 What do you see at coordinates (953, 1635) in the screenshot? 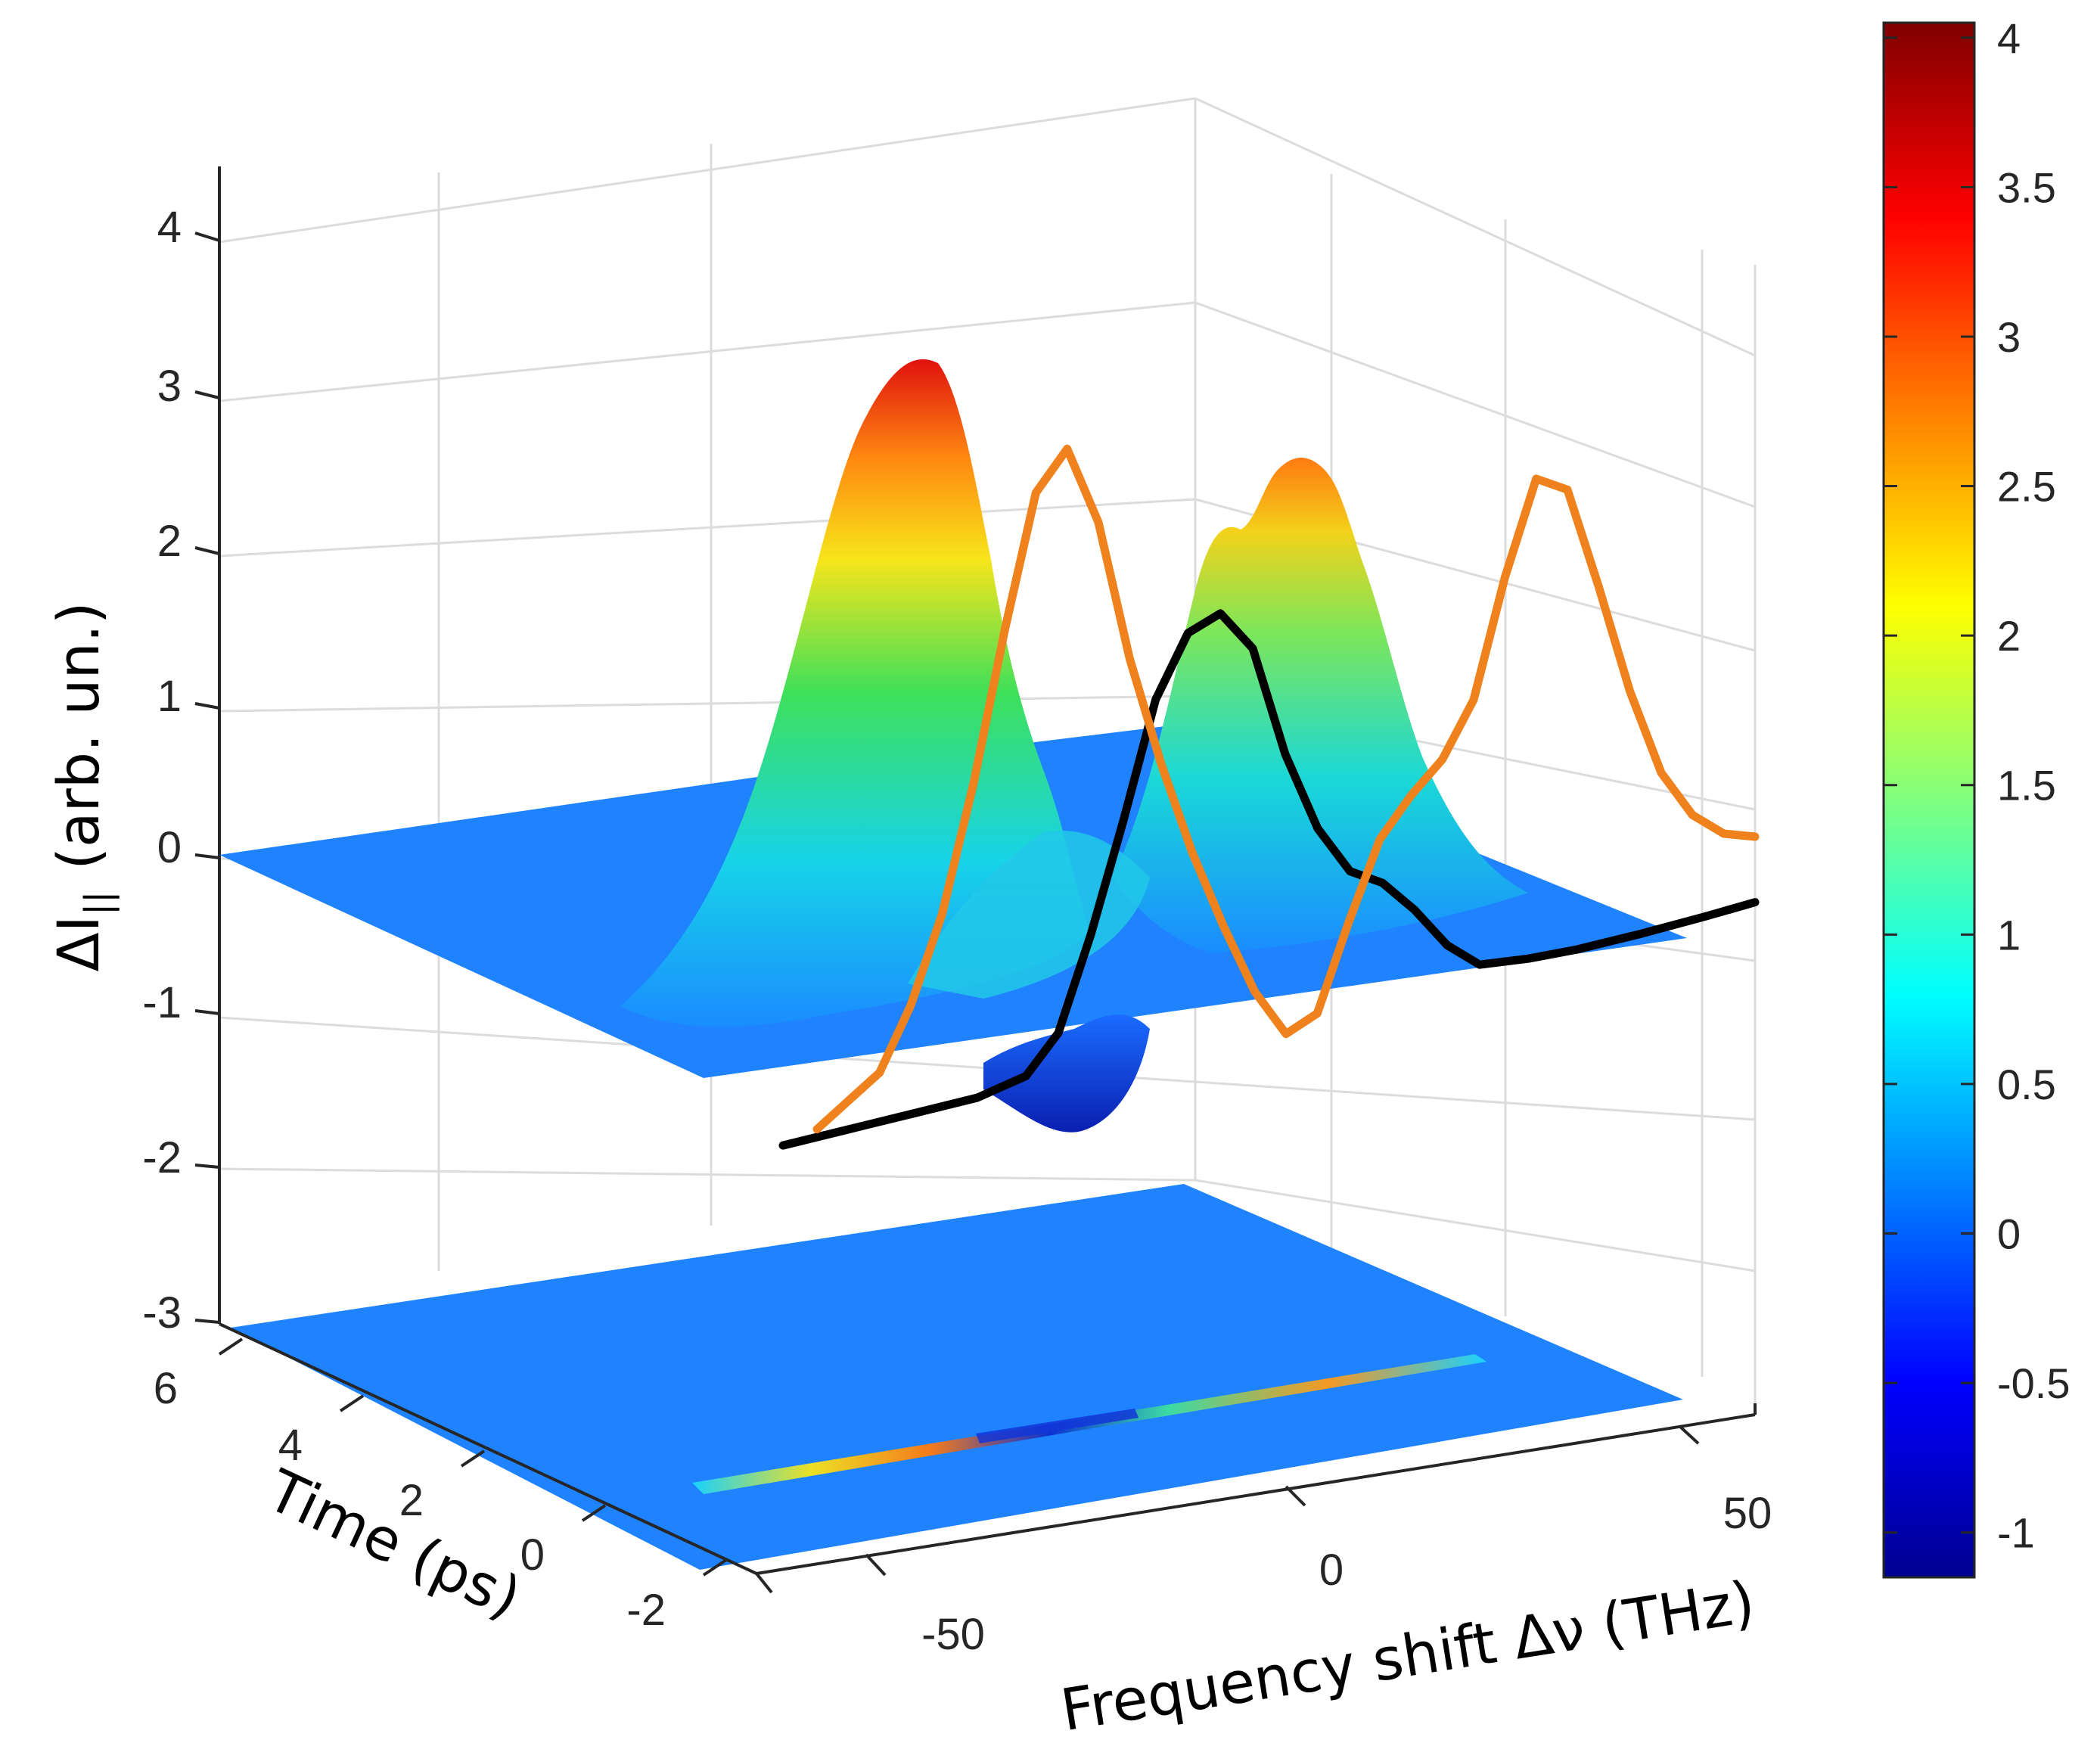
I see `x-tick-label: -50` at bounding box center [953, 1635].